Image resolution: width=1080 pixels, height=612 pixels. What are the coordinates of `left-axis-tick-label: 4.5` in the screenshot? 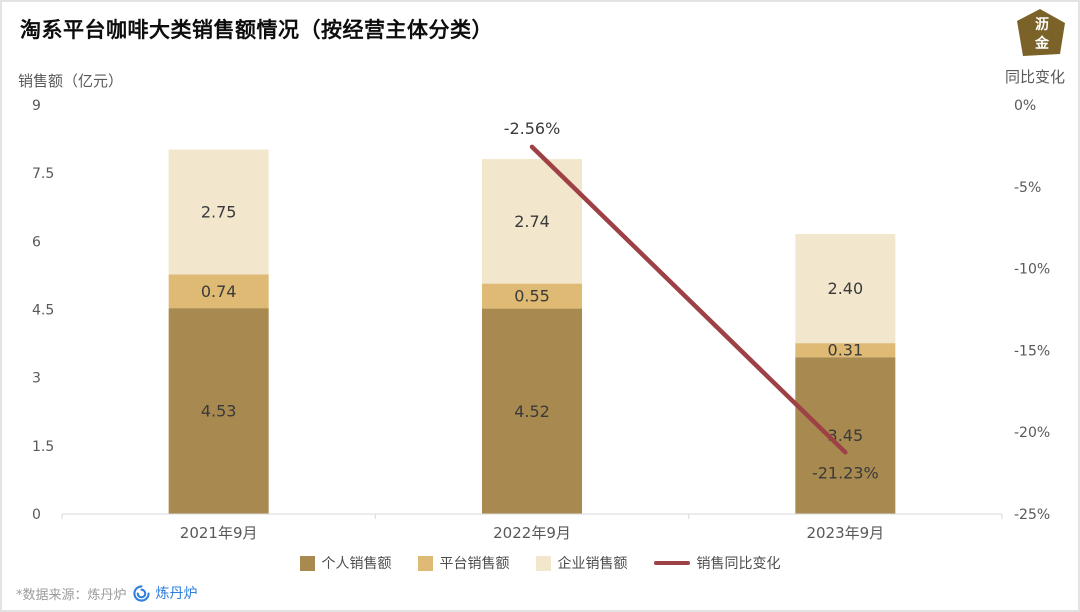 It's located at (43, 311).